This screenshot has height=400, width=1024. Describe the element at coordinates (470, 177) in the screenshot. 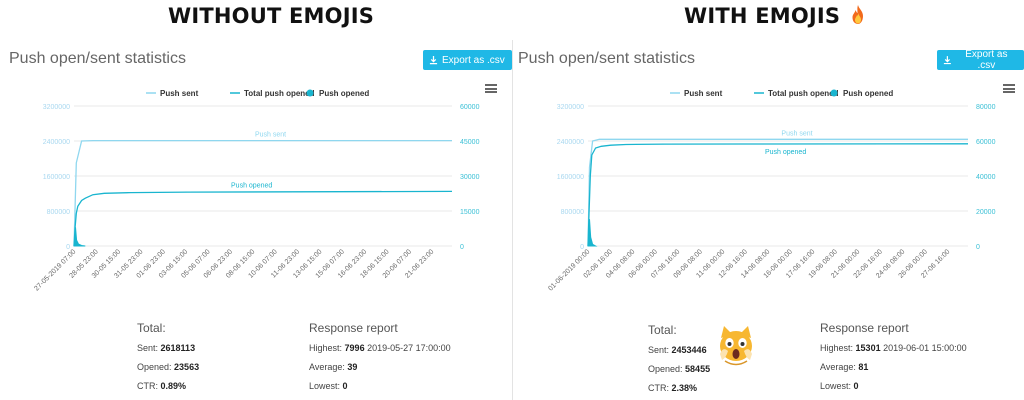

I see `y-right-tick-label: 30000` at that location.